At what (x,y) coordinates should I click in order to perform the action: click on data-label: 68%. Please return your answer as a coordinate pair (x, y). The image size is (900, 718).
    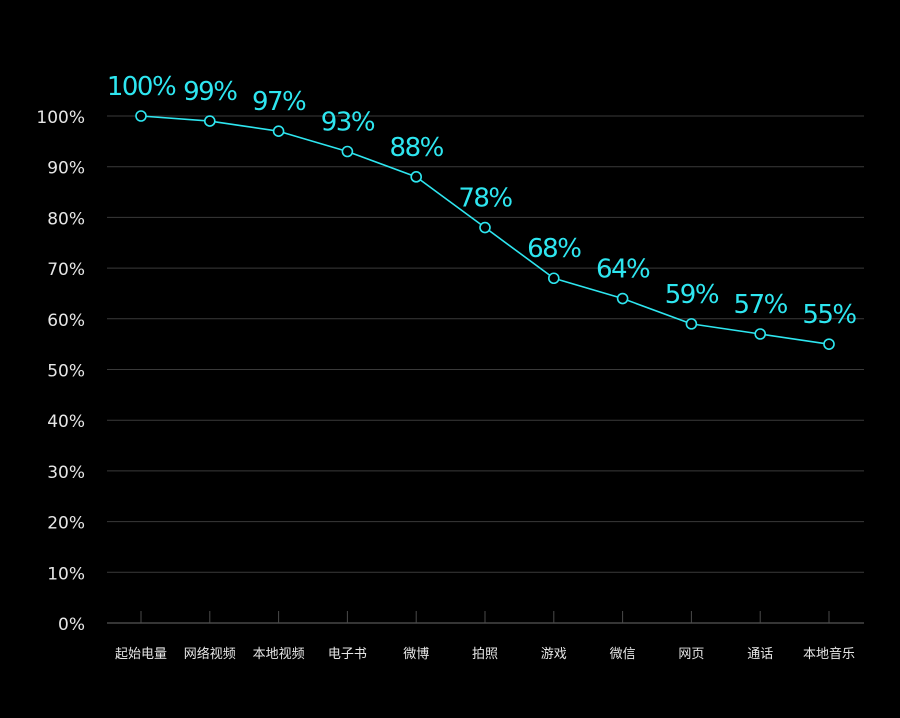
    Looking at the image, I should click on (554, 249).